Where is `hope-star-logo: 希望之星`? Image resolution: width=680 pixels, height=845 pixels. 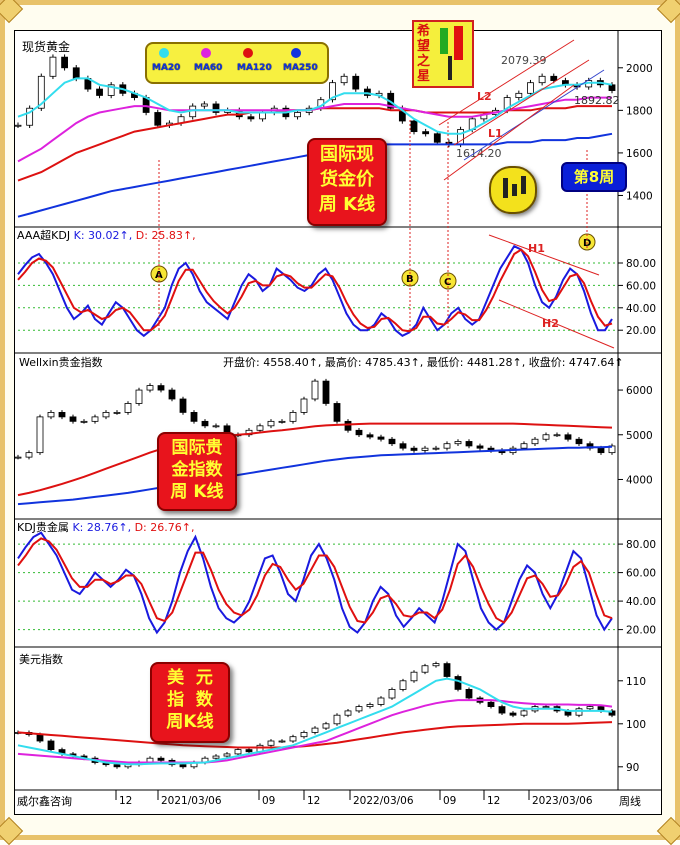 hope-star-logo: 希望之星 is located at coordinates (443, 54).